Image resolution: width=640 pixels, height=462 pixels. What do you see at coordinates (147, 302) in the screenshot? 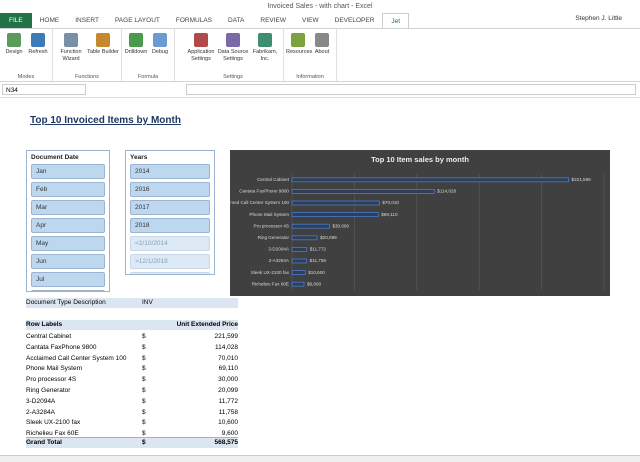
I see `filter-value: INV` at bounding box center [147, 302].